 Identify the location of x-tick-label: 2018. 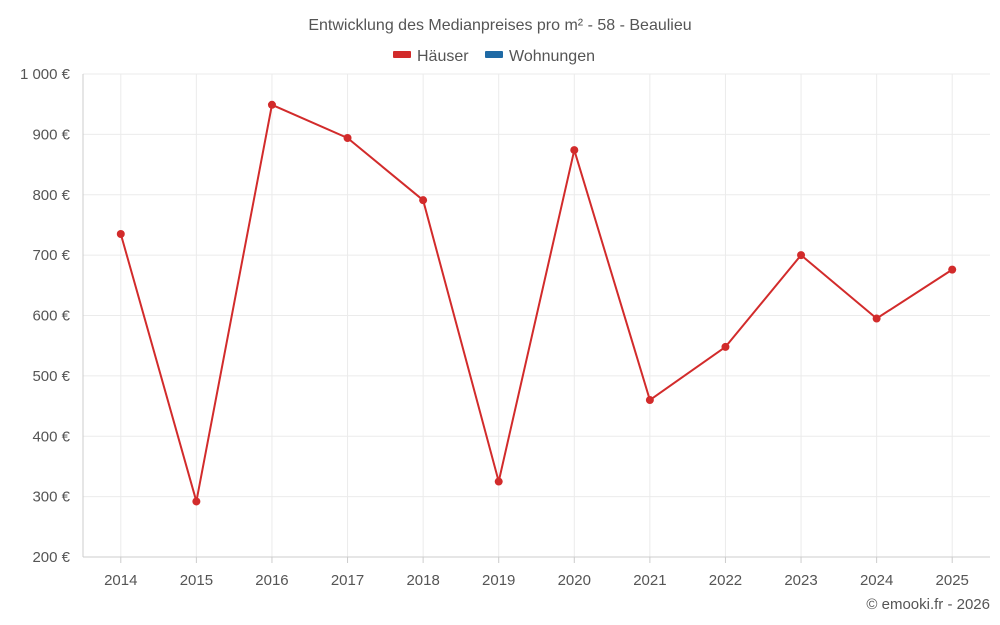
(422, 580).